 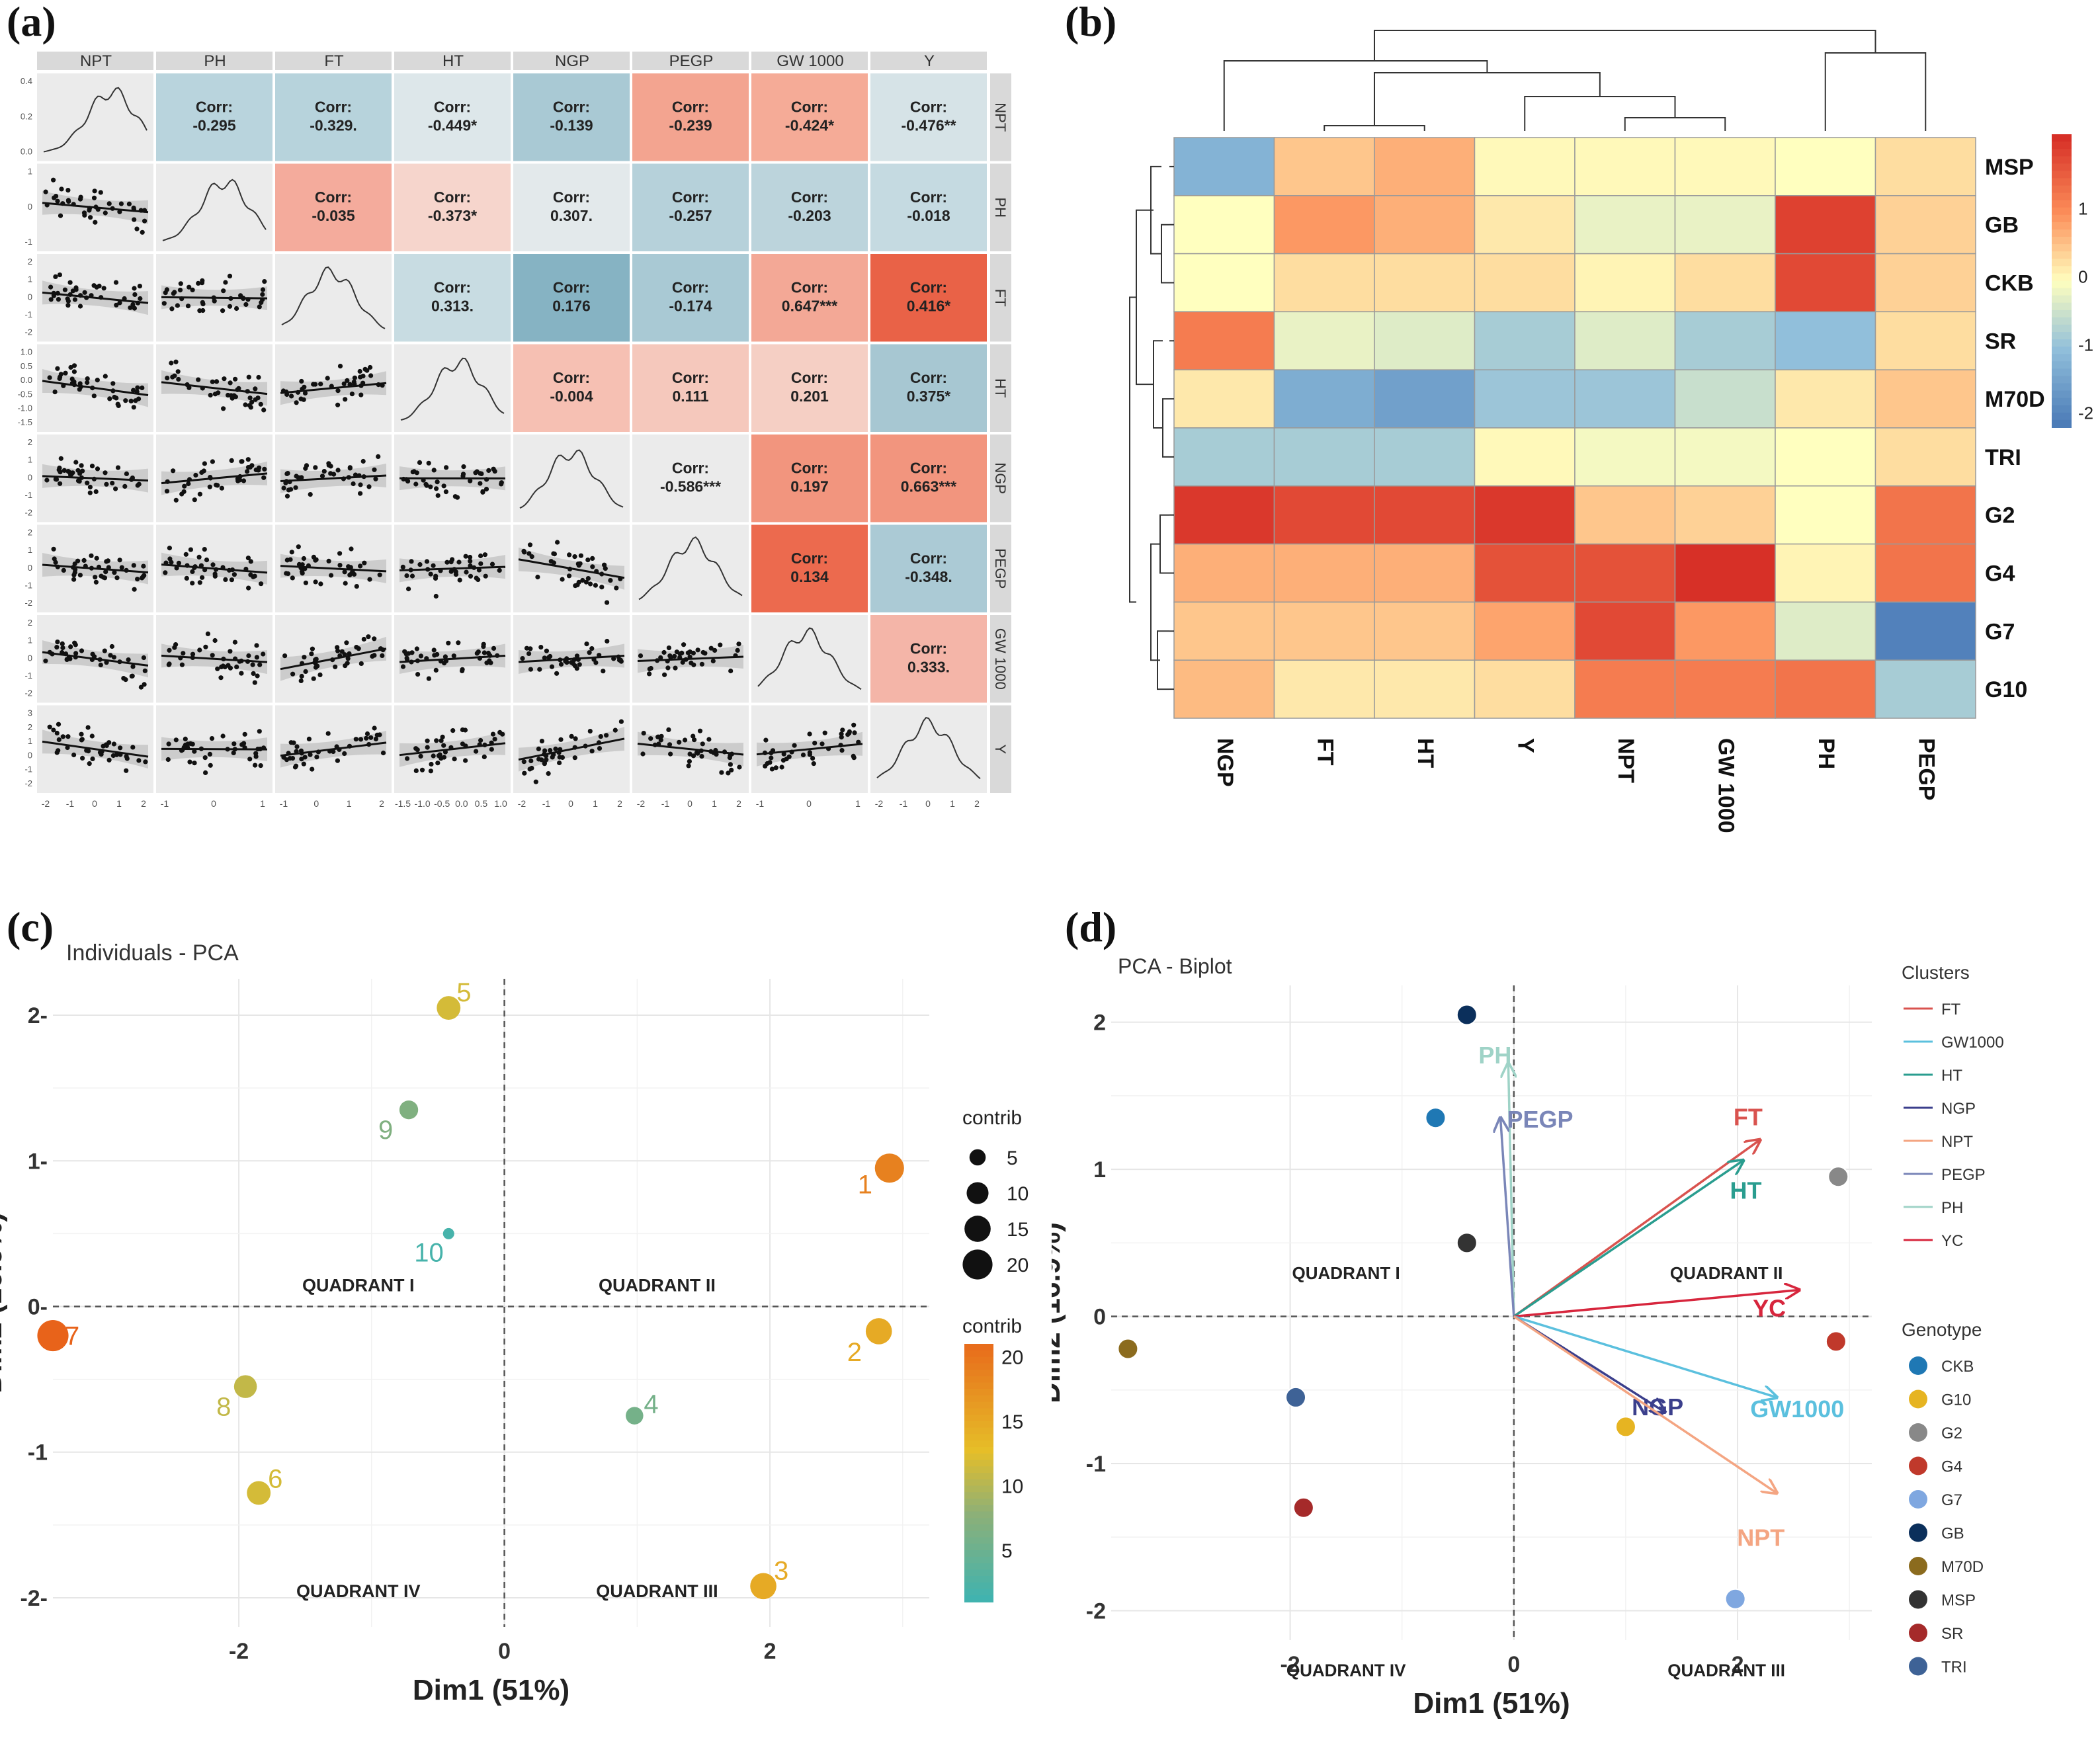 What do you see at coordinates (1952, 1241) in the screenshot?
I see `clusters-legend-label: YC` at bounding box center [1952, 1241].